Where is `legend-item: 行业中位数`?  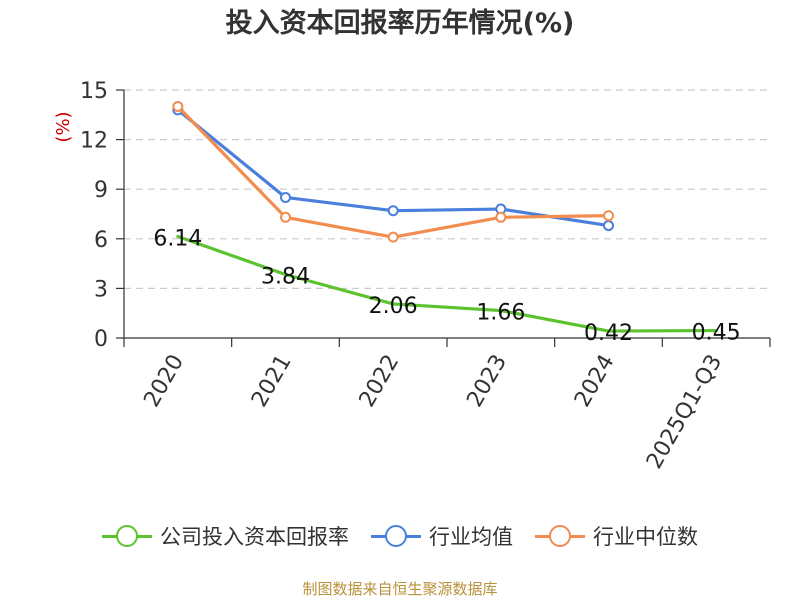
legend-item: 行业中位数 is located at coordinates (616, 536).